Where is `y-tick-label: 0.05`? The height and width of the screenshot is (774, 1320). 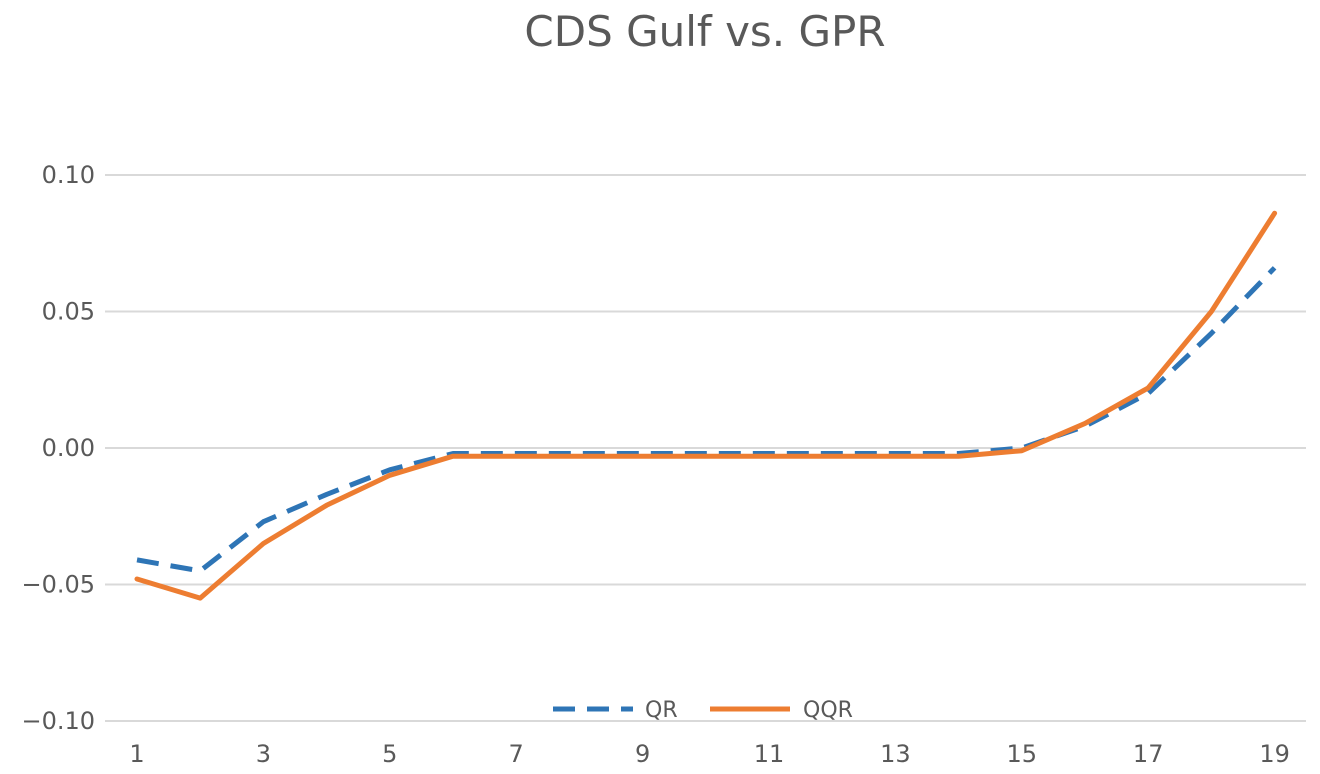
y-tick-label: 0.05 is located at coordinates (68, 312).